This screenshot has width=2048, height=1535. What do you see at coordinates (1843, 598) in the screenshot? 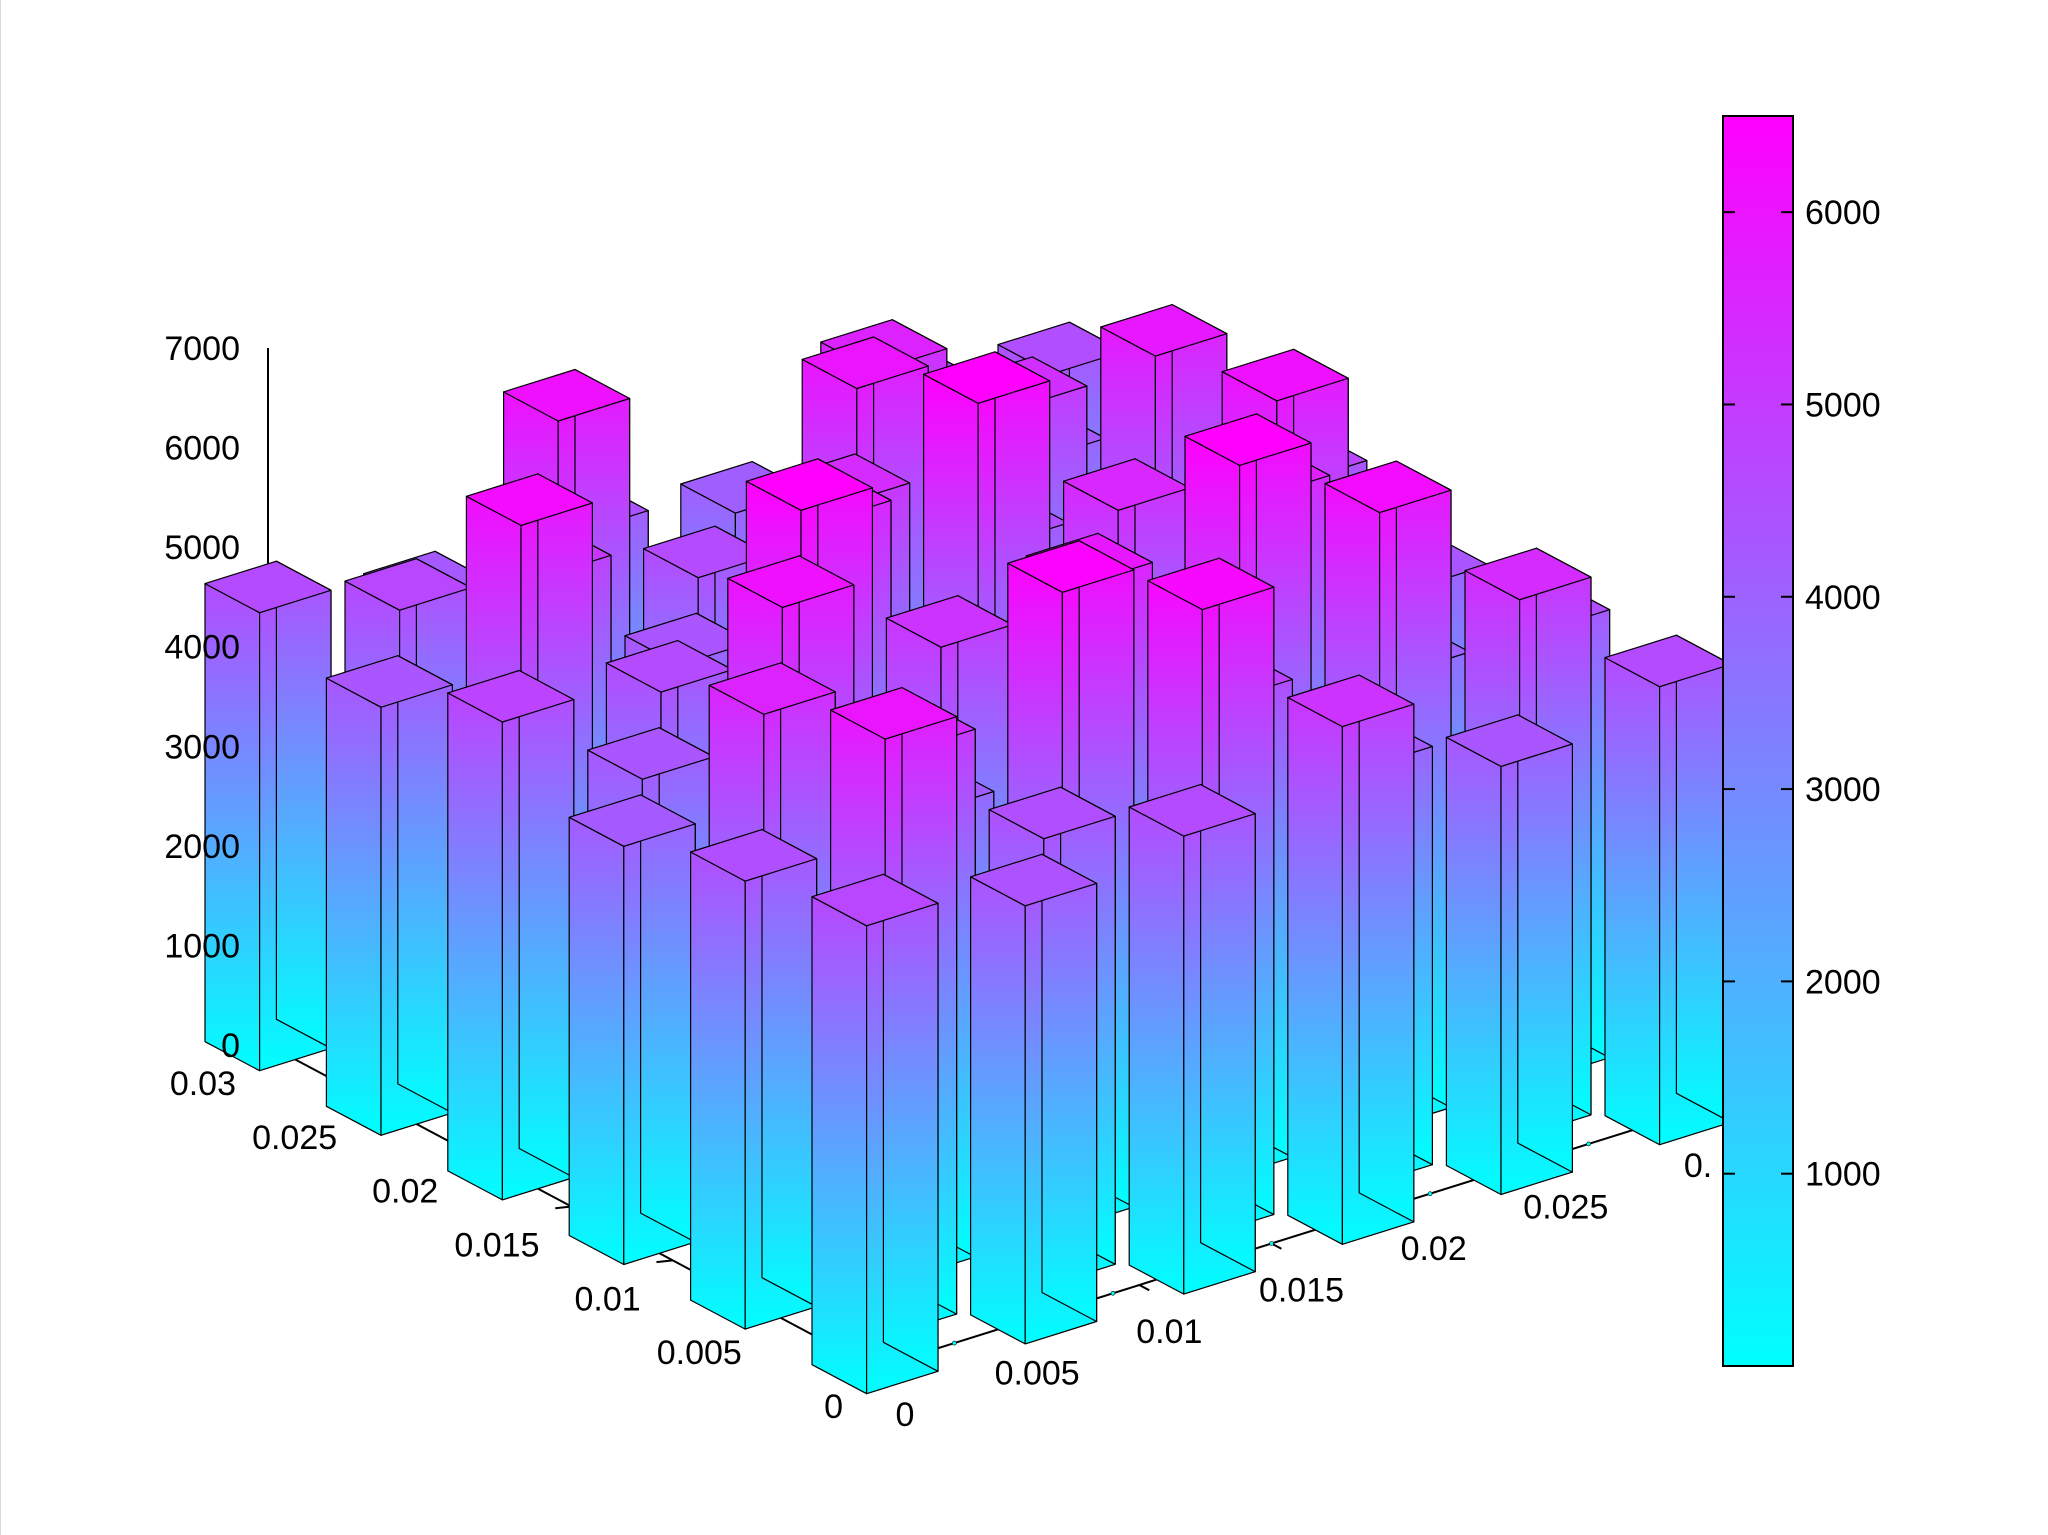
I see `colorbar-tick-label: 4000` at bounding box center [1843, 598].